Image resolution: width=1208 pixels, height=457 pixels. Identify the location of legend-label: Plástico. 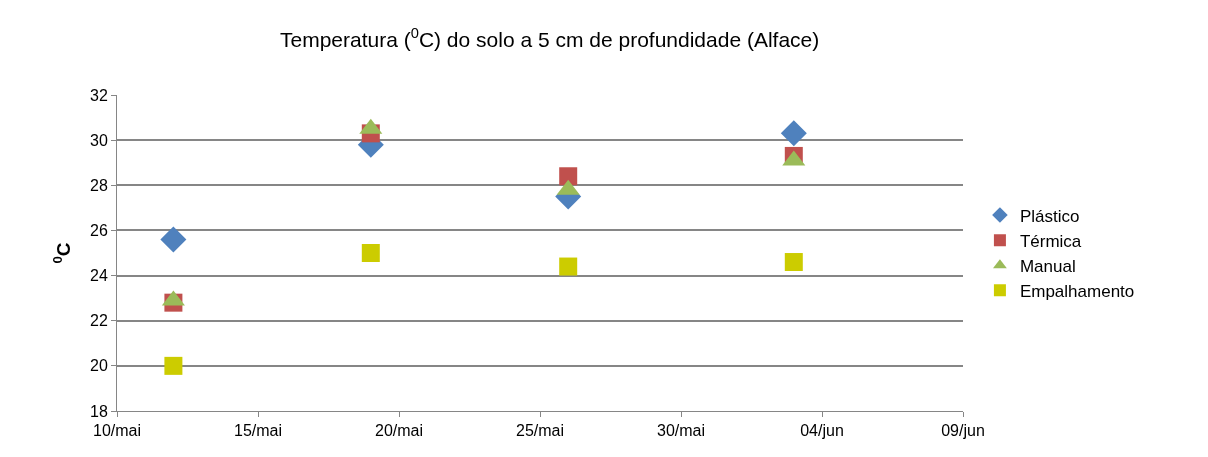
(1049, 216).